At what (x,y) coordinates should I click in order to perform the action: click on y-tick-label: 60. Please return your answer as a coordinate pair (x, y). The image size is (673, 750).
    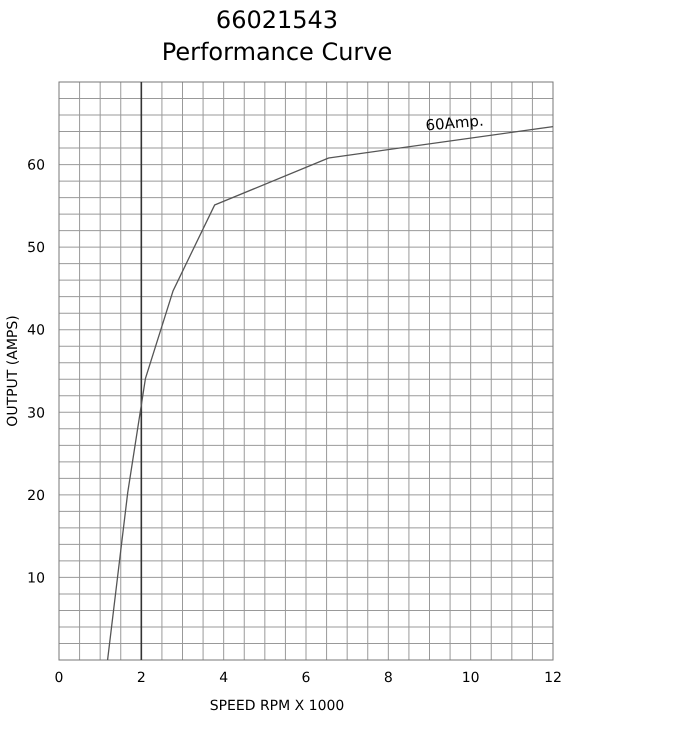
    Looking at the image, I should click on (36, 166).